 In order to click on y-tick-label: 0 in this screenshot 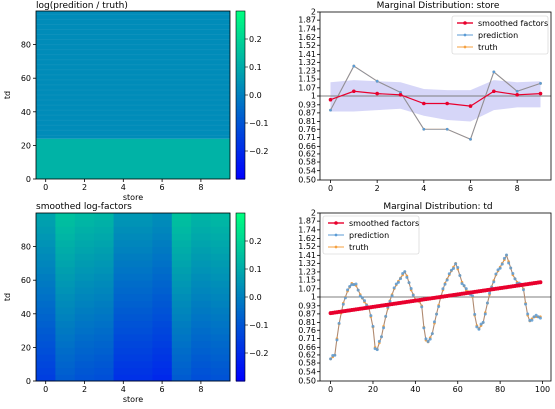, I will do `click(28, 381)`.